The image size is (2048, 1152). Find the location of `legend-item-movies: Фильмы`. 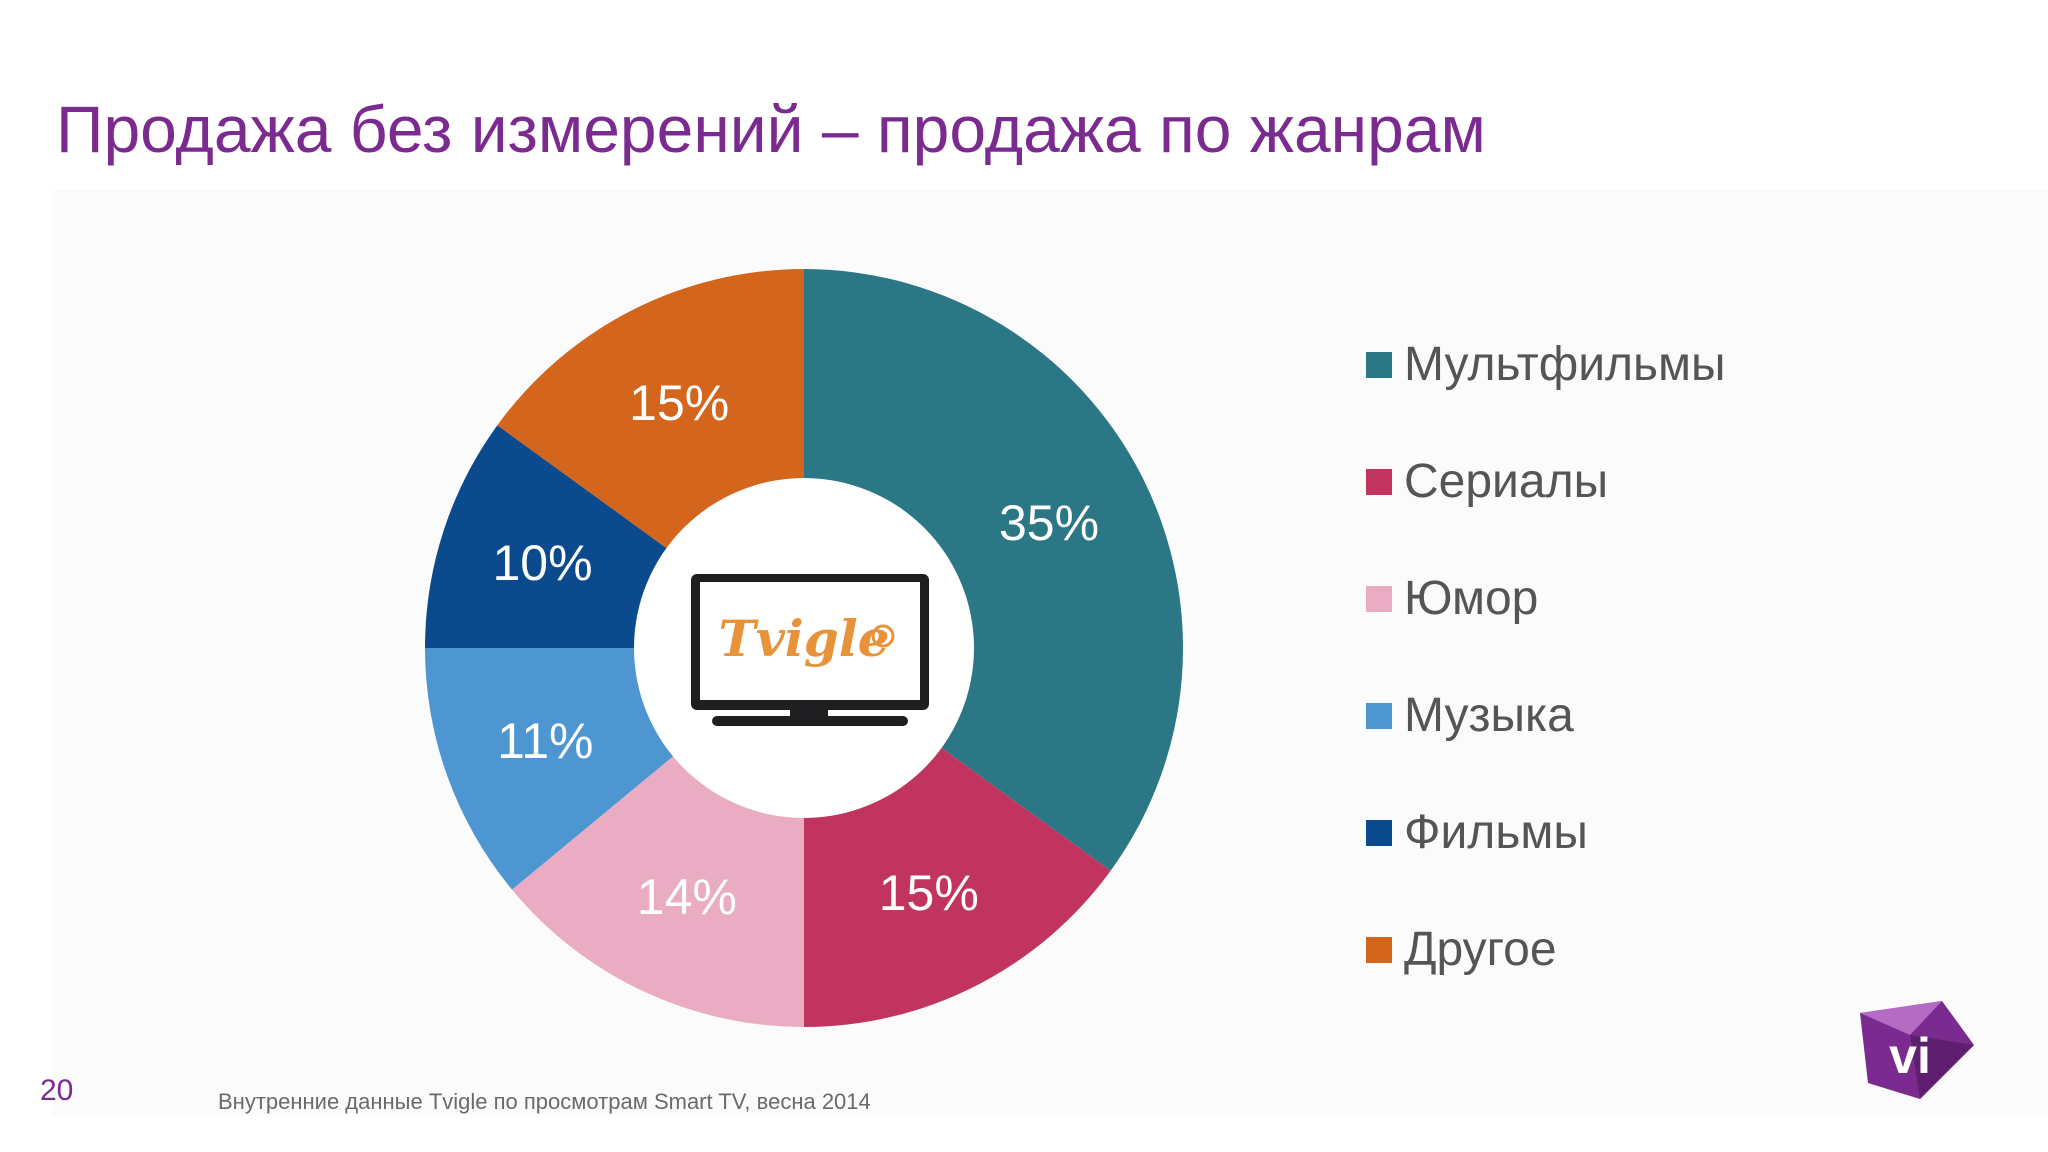

legend-item-movies: Фильмы is located at coordinates (1546, 832).